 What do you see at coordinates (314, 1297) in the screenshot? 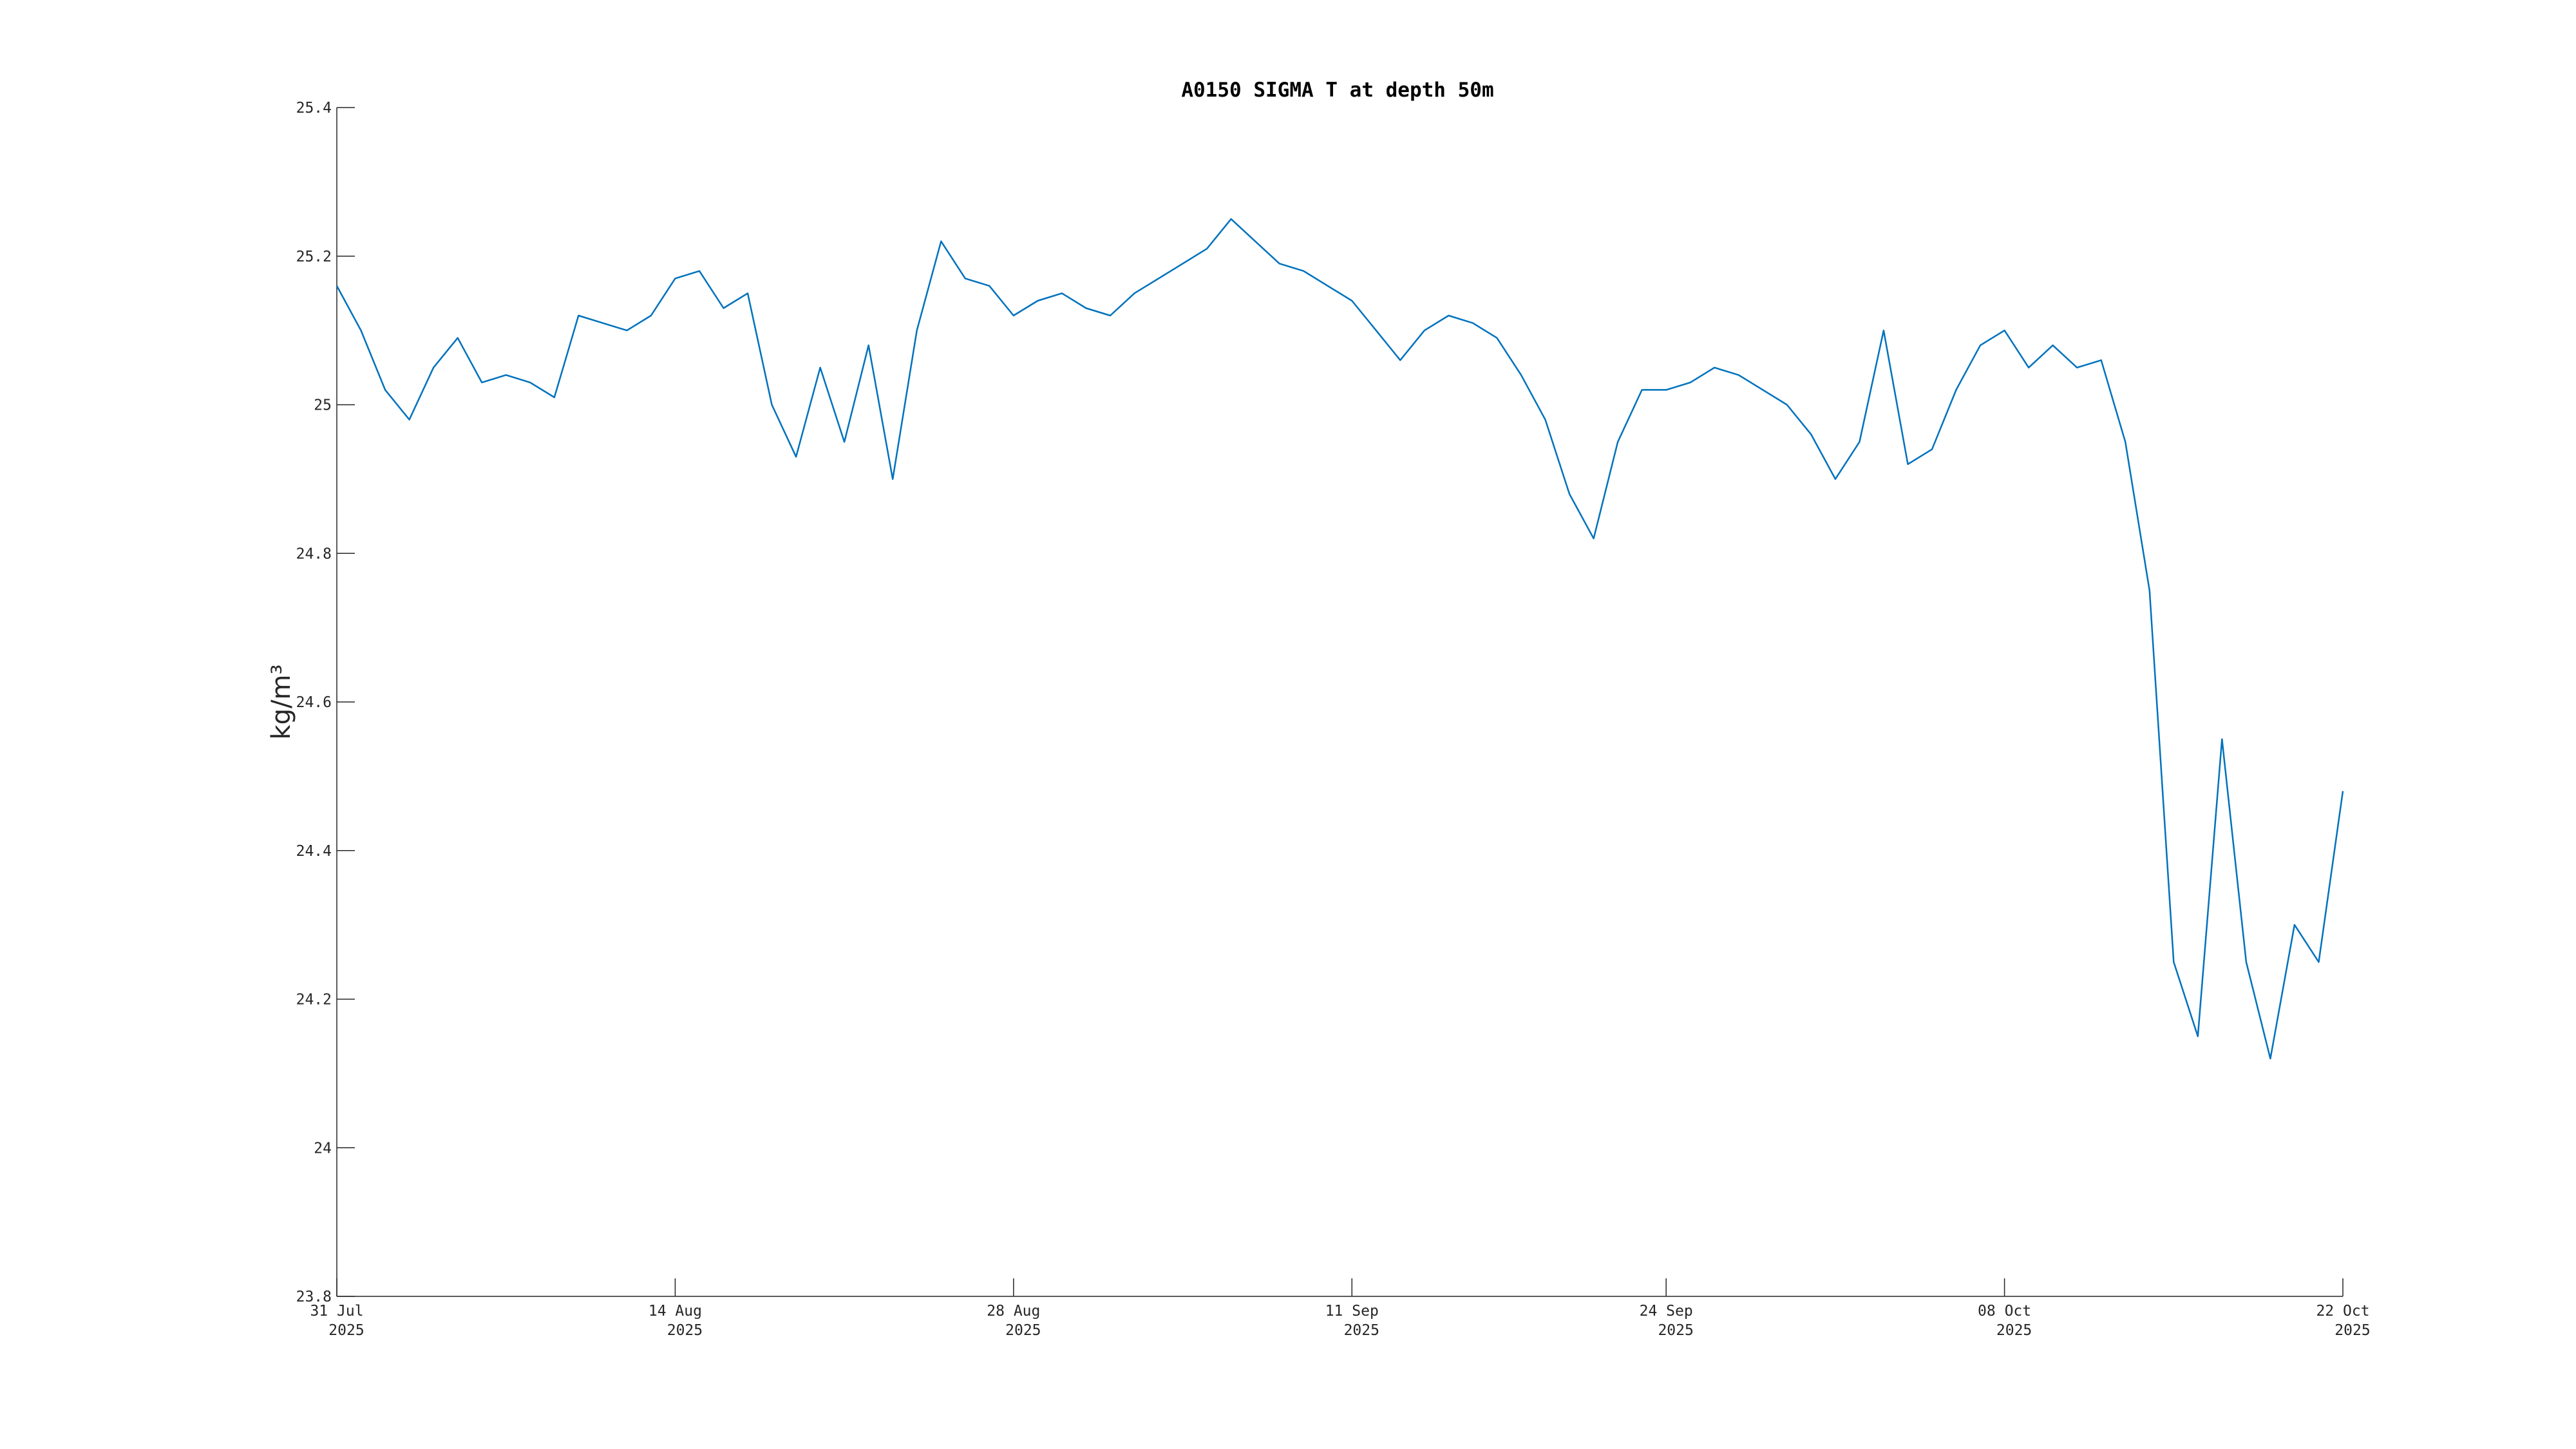
I see `y-tick-label: 23.8` at bounding box center [314, 1297].